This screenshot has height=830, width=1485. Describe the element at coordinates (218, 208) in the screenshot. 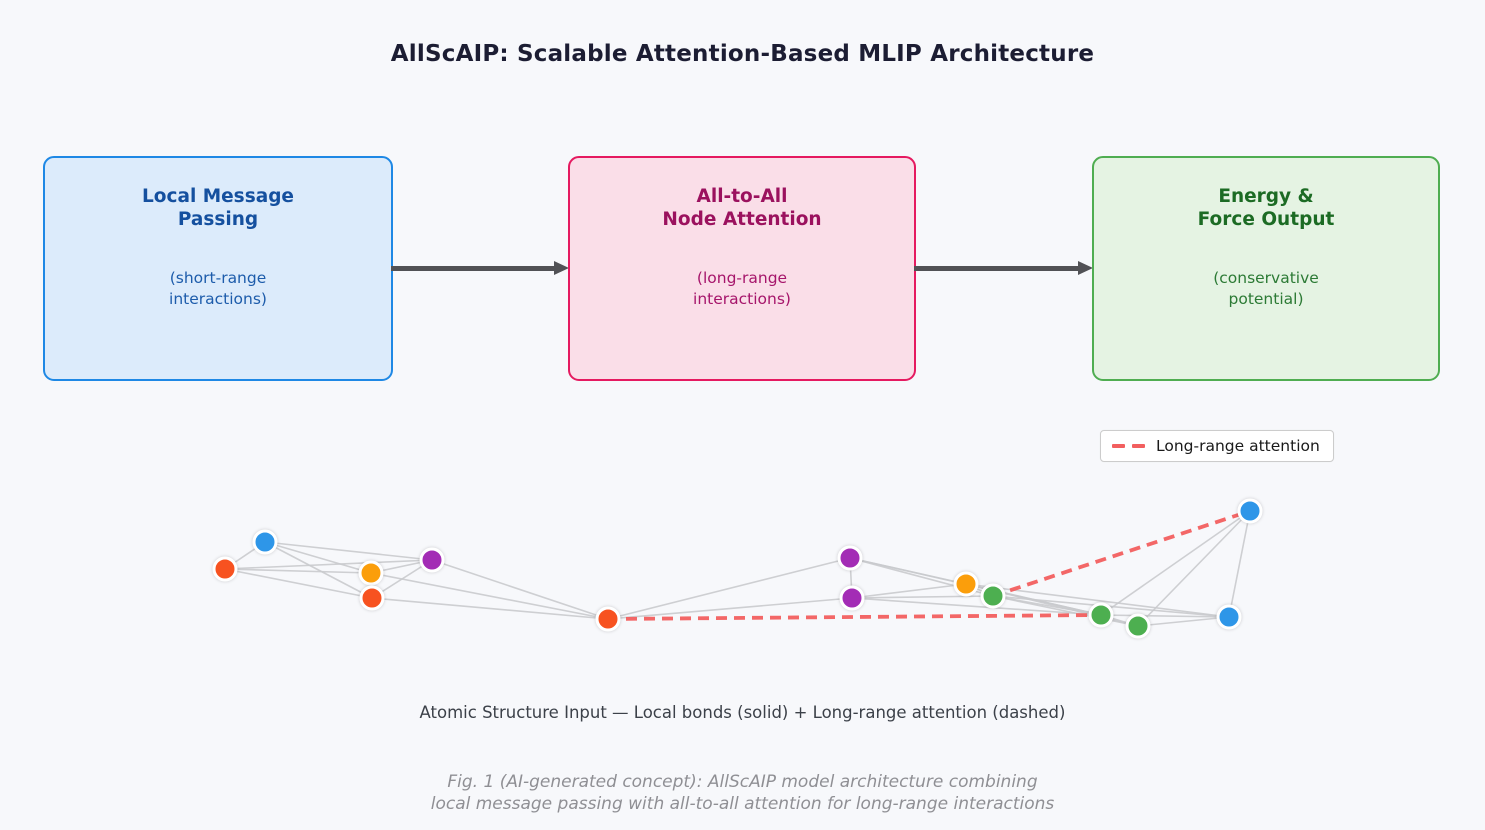

I see `stage-title: Local Message Passing` at that location.